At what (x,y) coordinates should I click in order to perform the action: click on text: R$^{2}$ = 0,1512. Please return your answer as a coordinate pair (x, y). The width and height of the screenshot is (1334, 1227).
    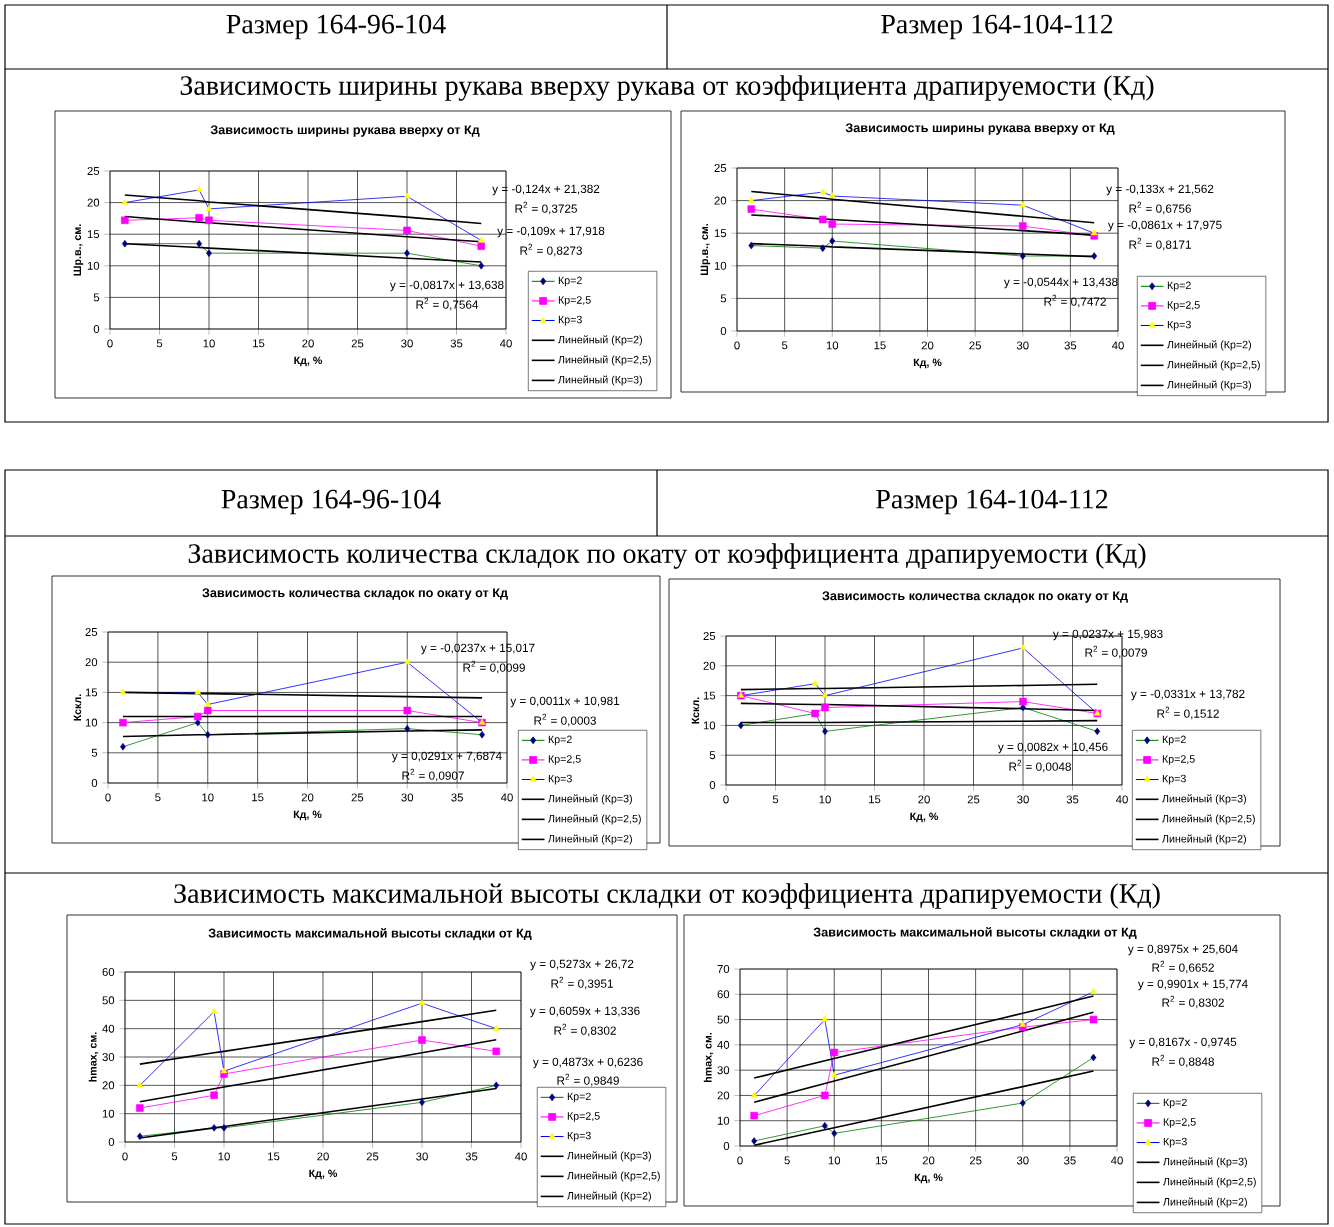
    Looking at the image, I should click on (1188, 713).